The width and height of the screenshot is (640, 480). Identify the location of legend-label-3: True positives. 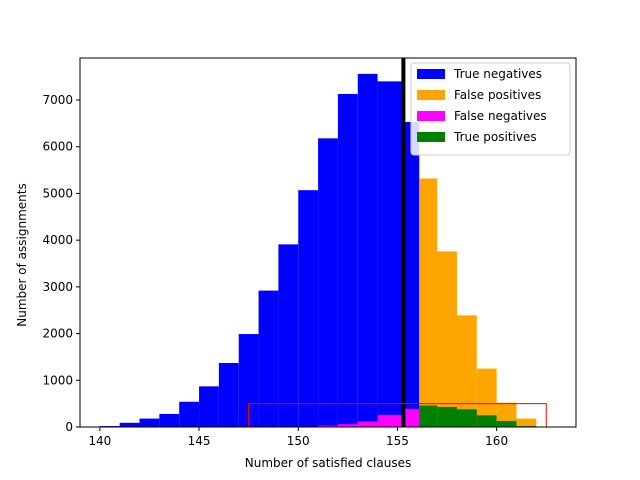
(495, 137).